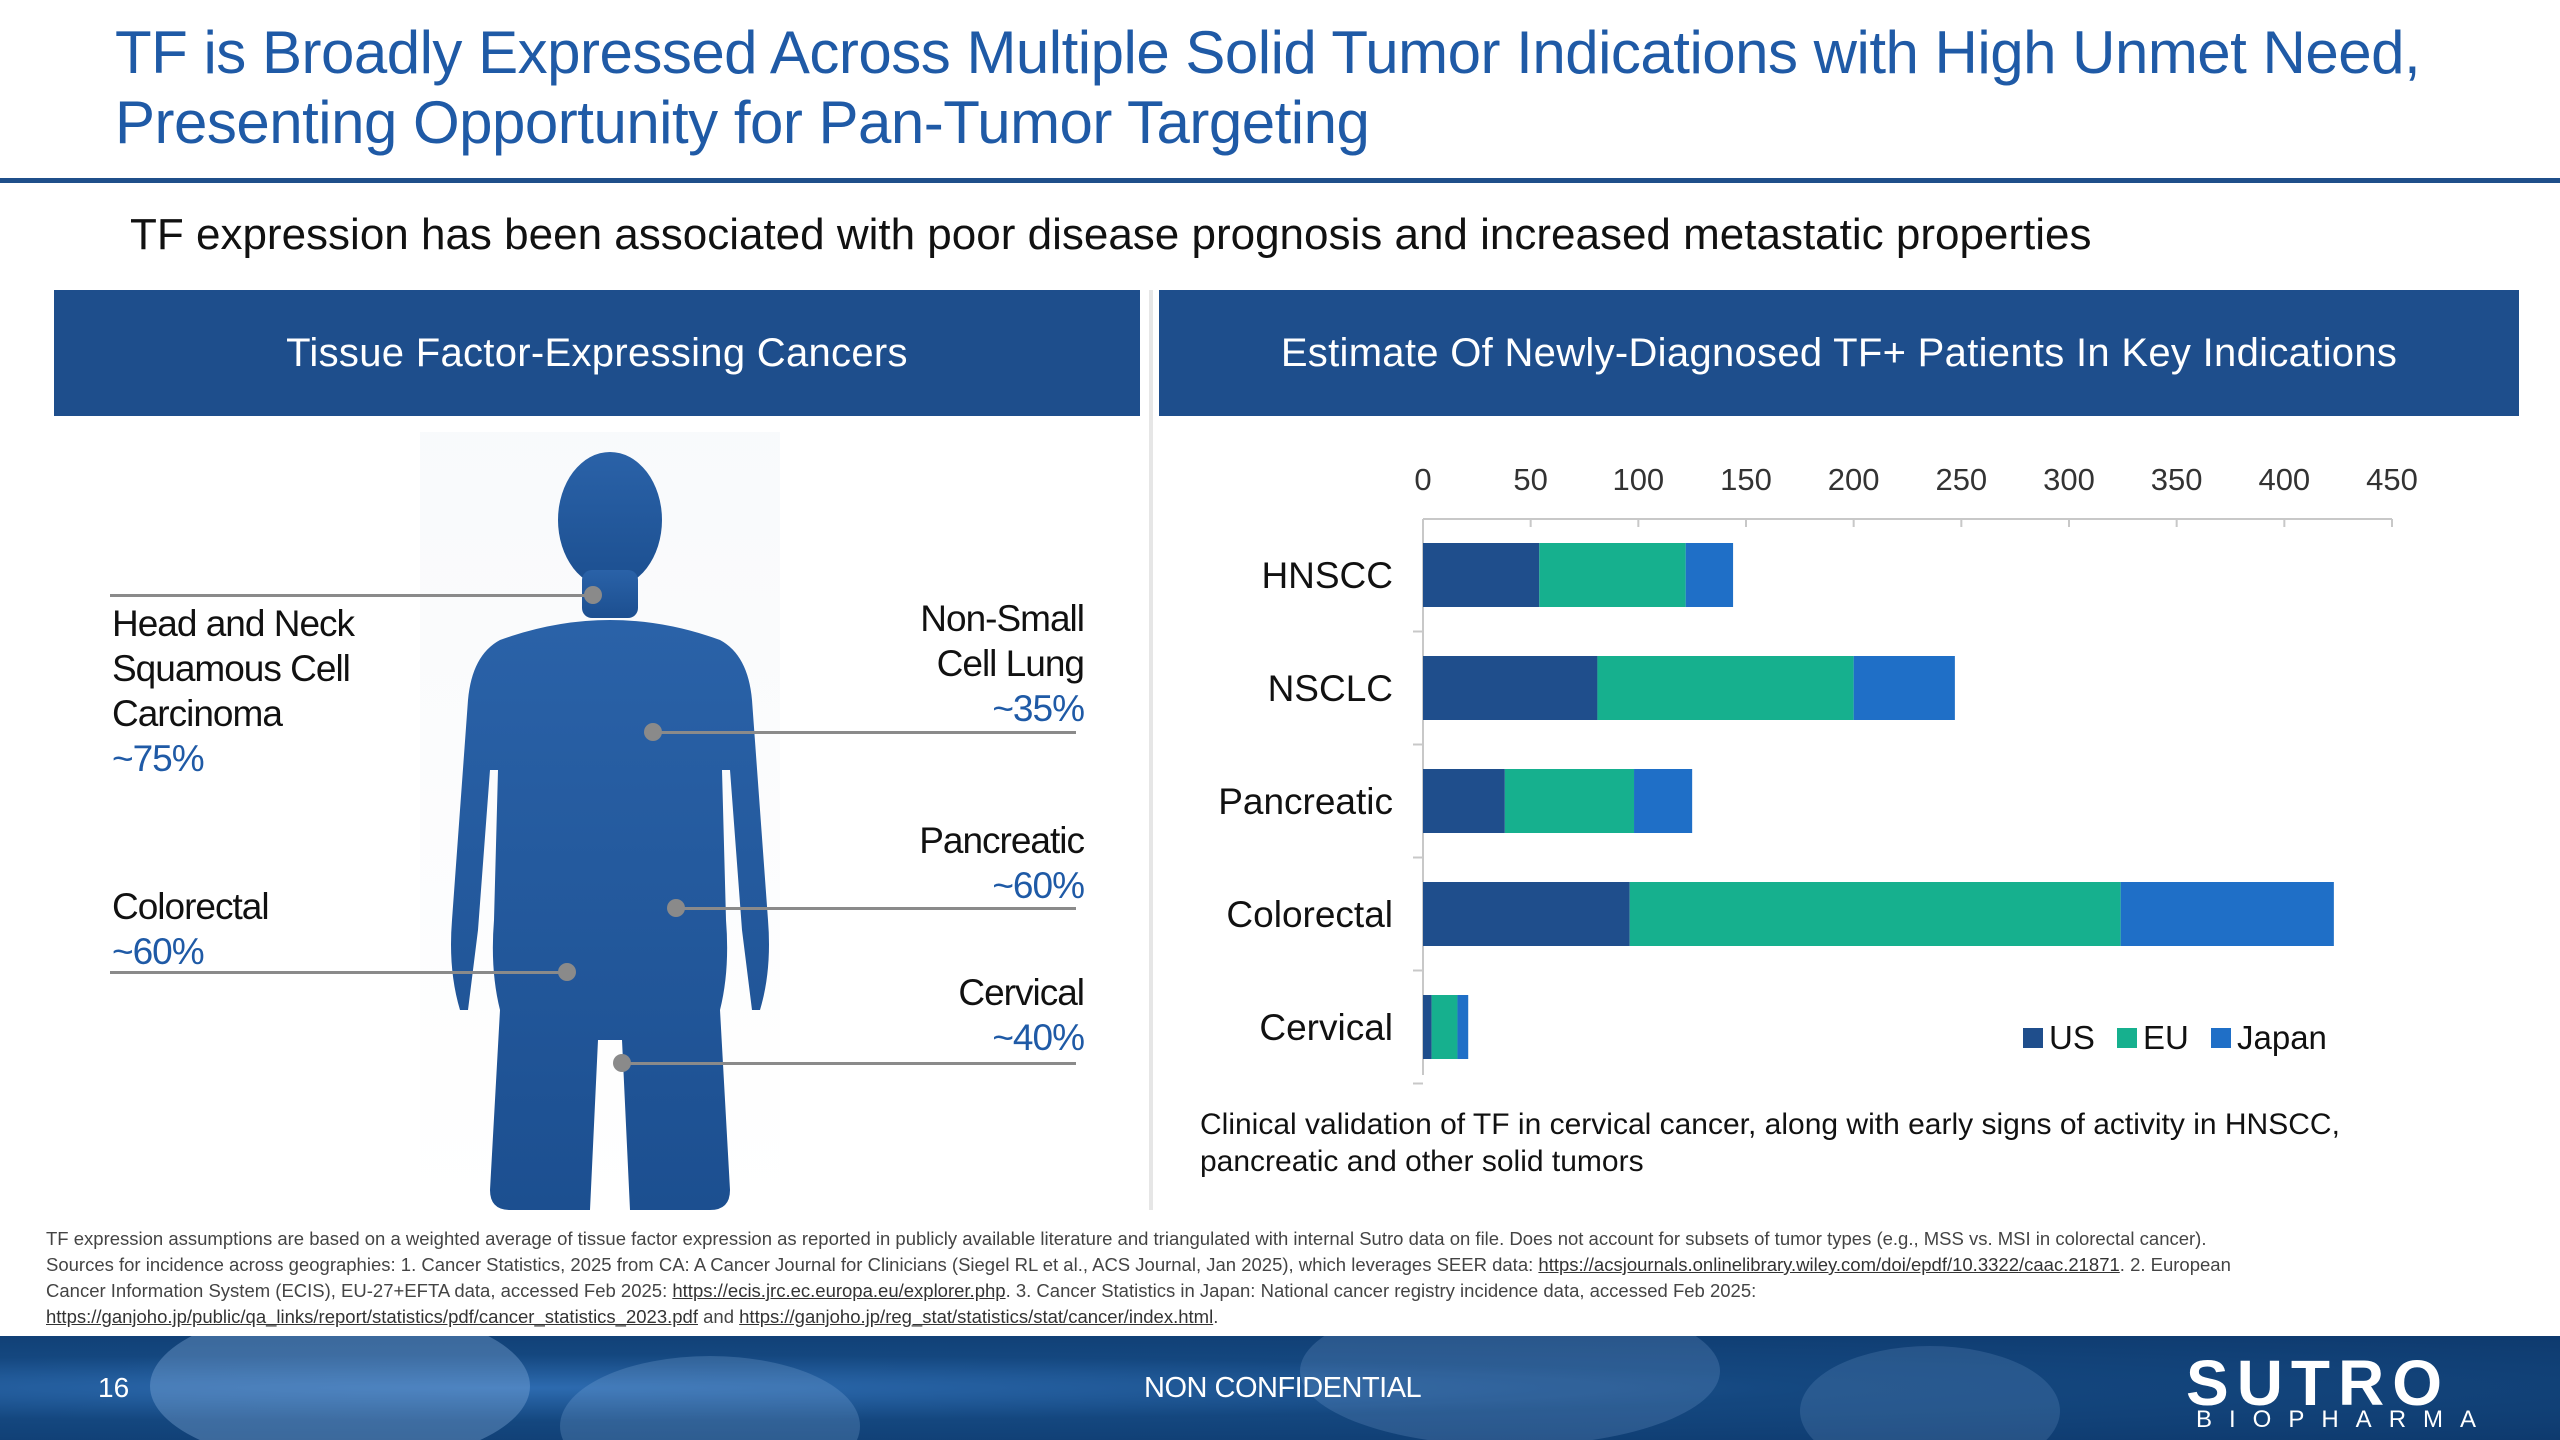  Describe the element at coordinates (2166, 1037) in the screenshot. I see `legend-label-eu: EU` at that location.